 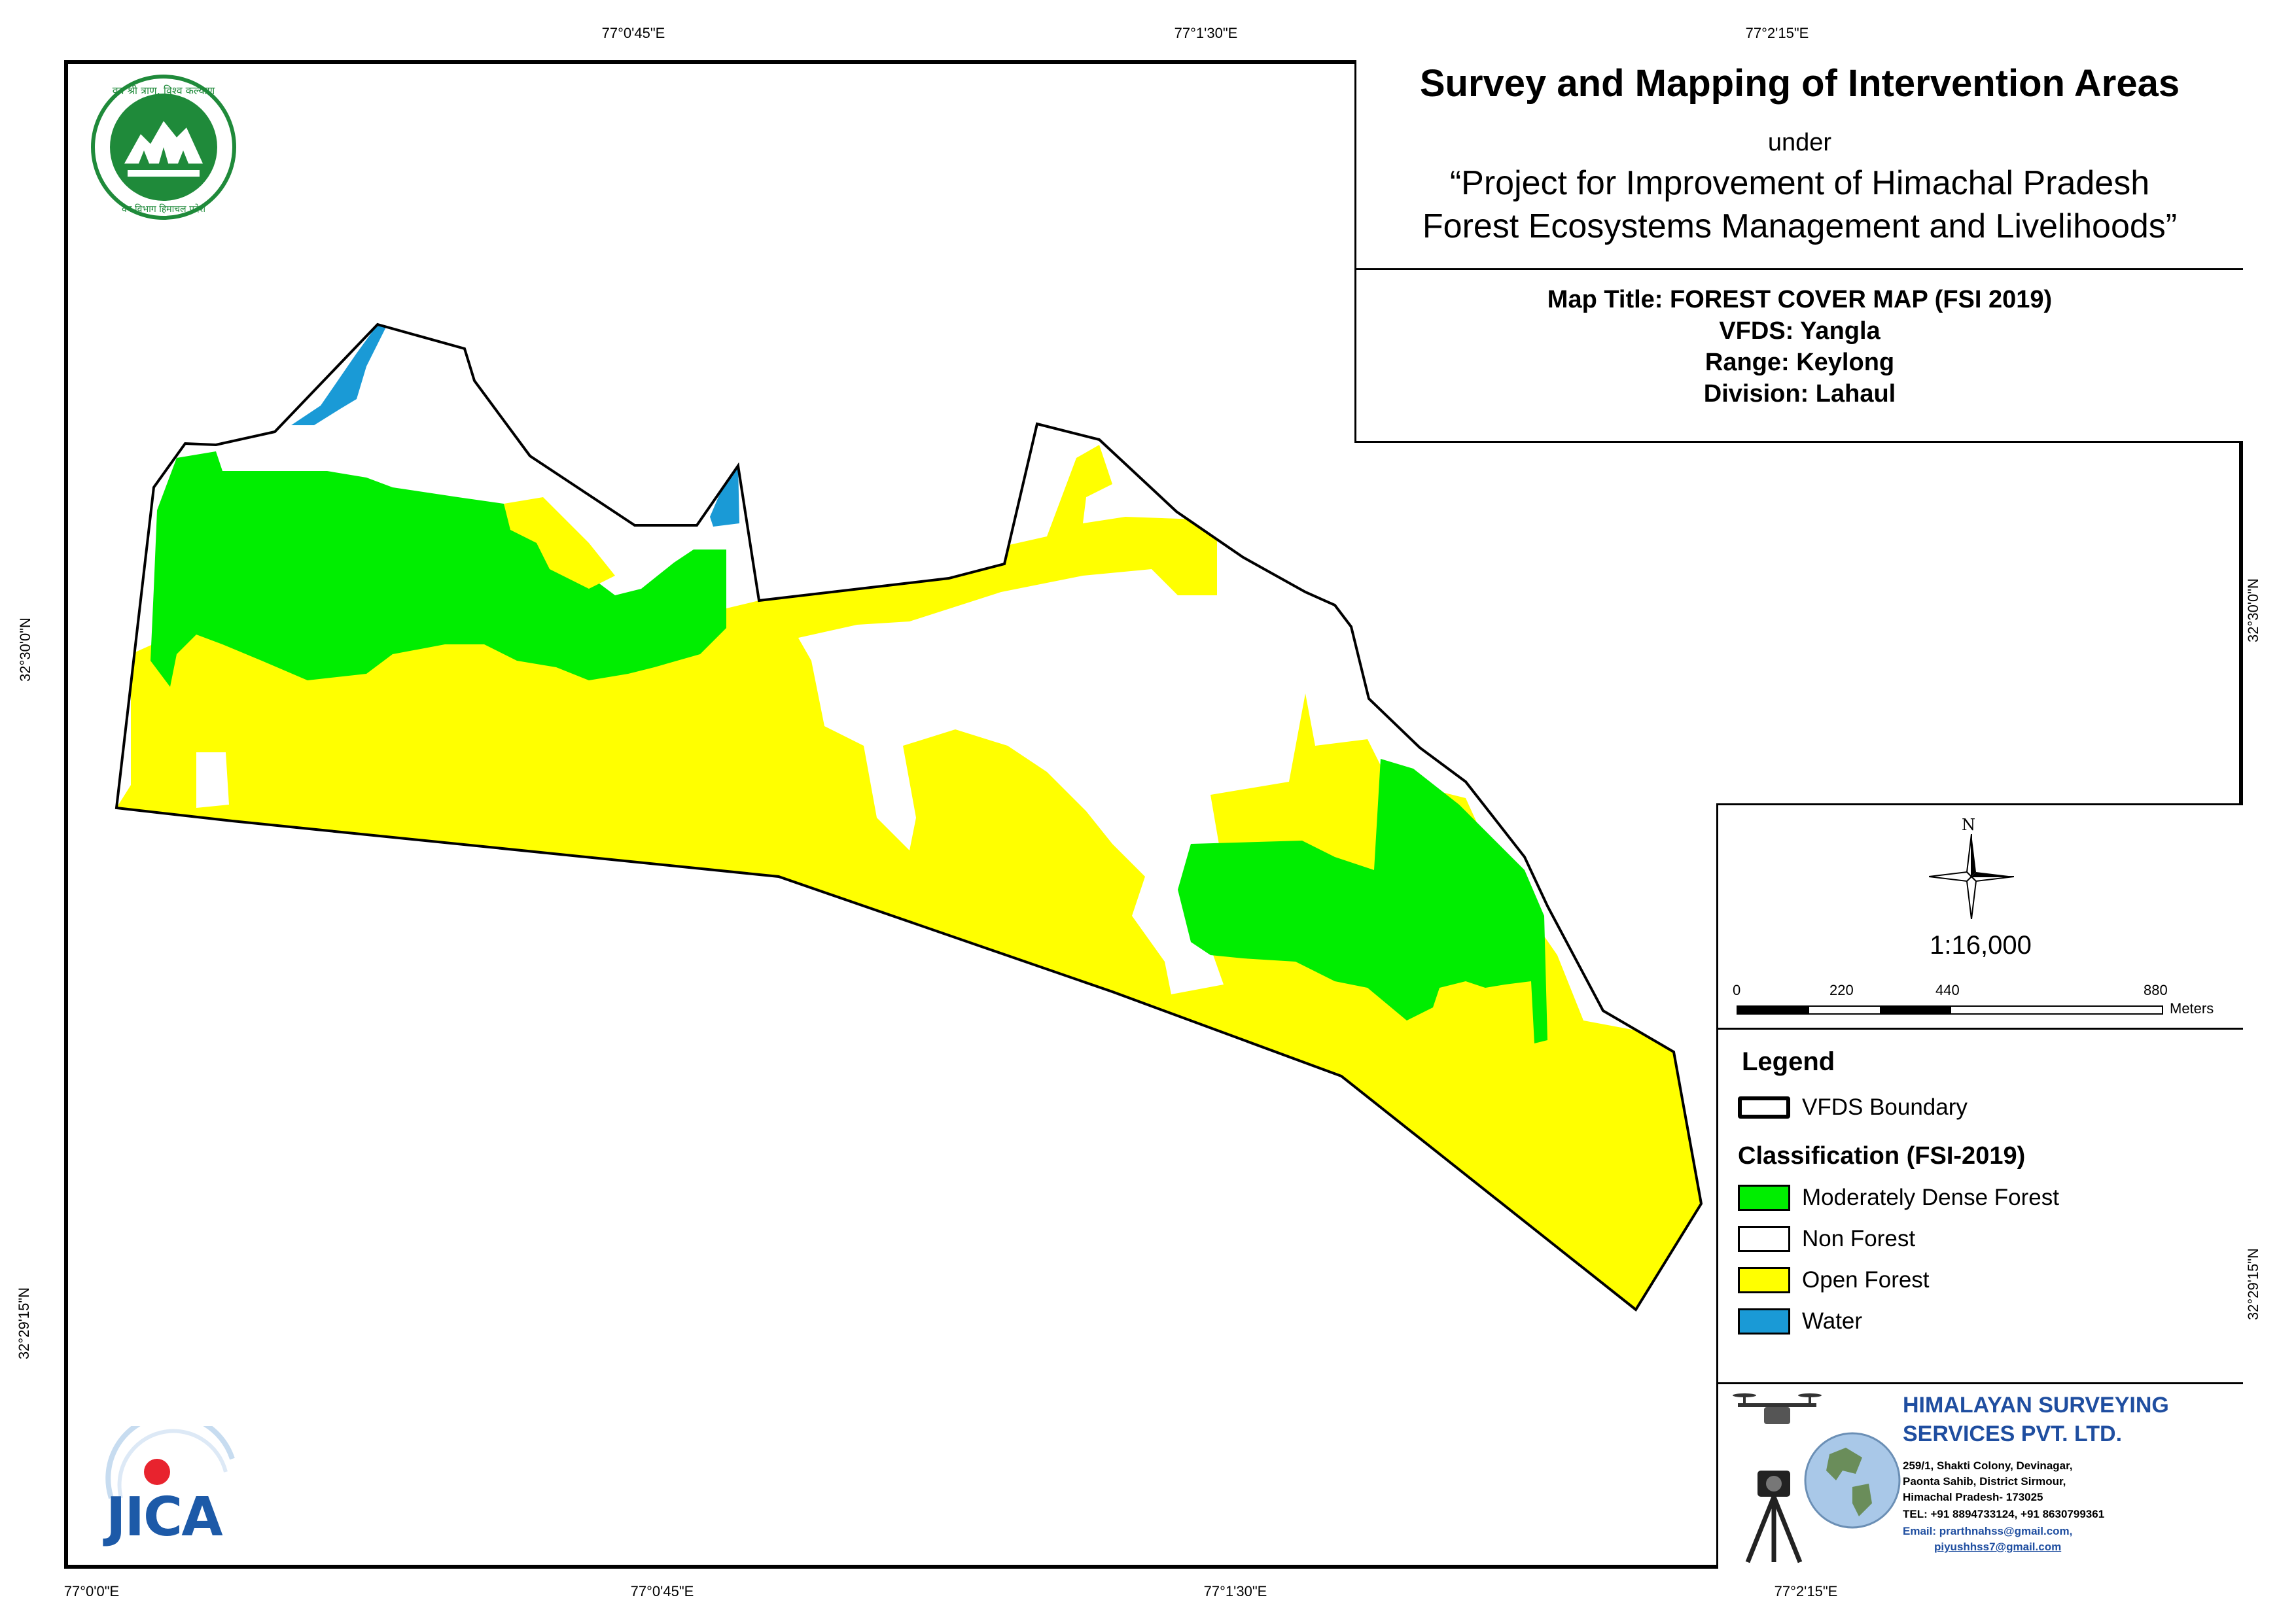 What do you see at coordinates (1988, 1466) in the screenshot?
I see `company-address-1: 259/1, Shakti Colony, Devinagar,` at bounding box center [1988, 1466].